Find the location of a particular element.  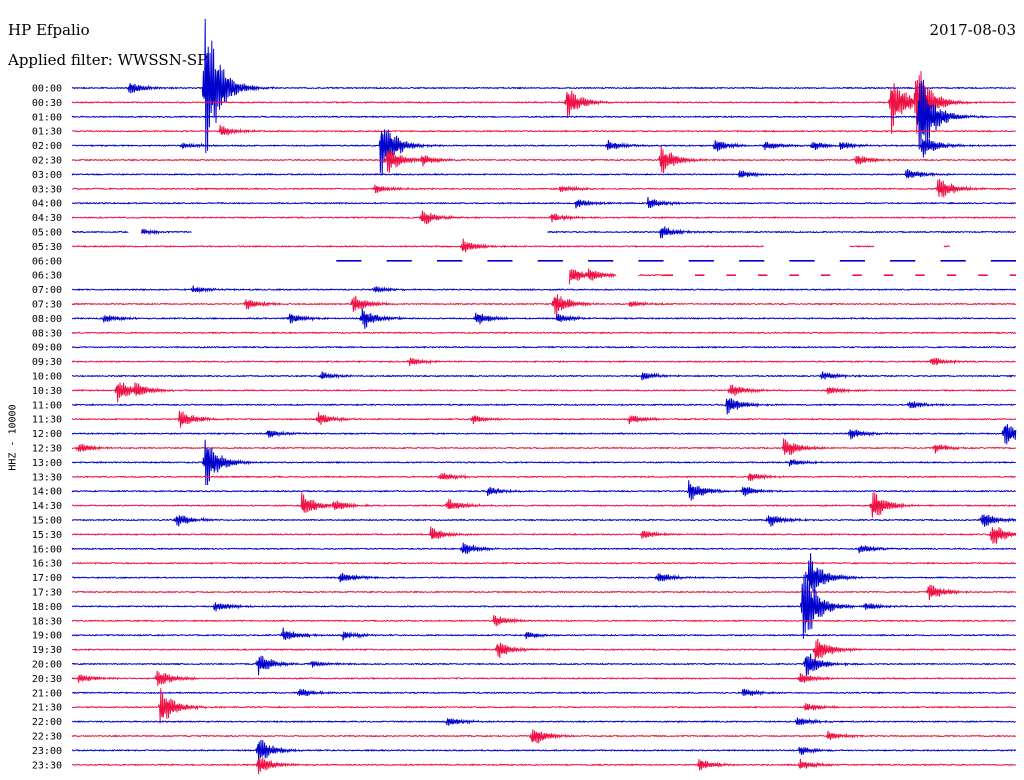

time-tick-label: 20:00 is located at coordinates (47, 665).